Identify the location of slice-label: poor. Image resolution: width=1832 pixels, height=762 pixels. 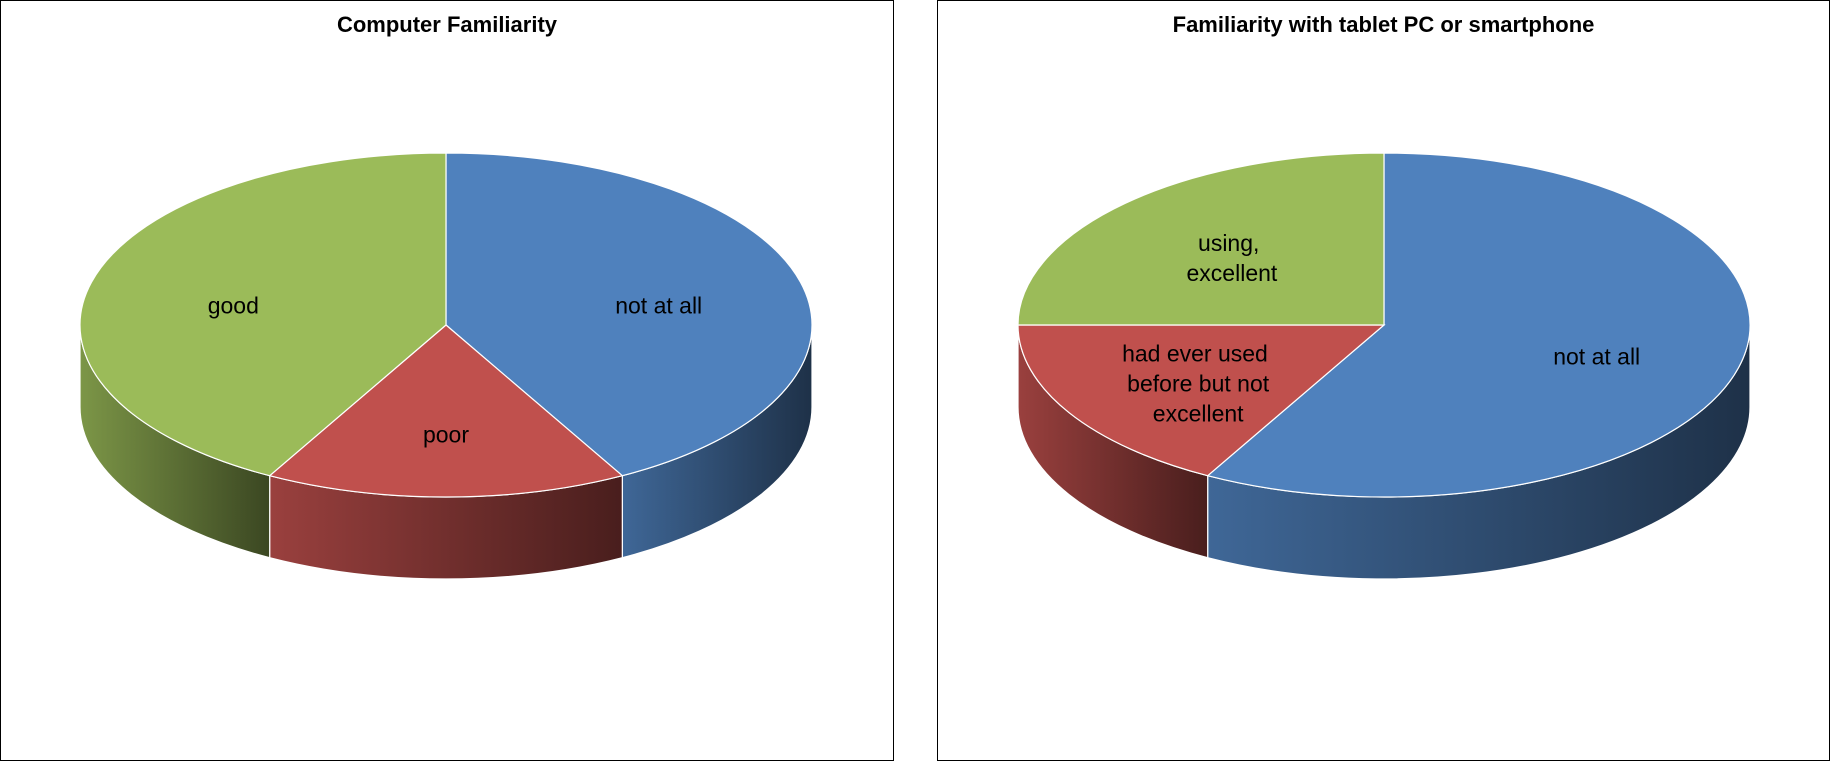
(446, 434).